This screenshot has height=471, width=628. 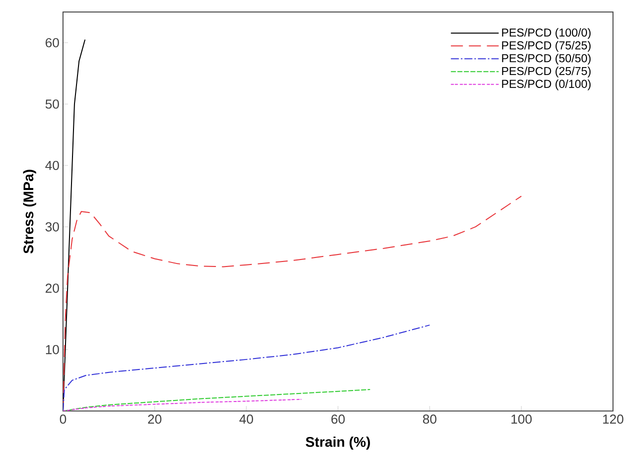 What do you see at coordinates (546, 85) in the screenshot?
I see `legend-label: PES/PCD (0/100)` at bounding box center [546, 85].